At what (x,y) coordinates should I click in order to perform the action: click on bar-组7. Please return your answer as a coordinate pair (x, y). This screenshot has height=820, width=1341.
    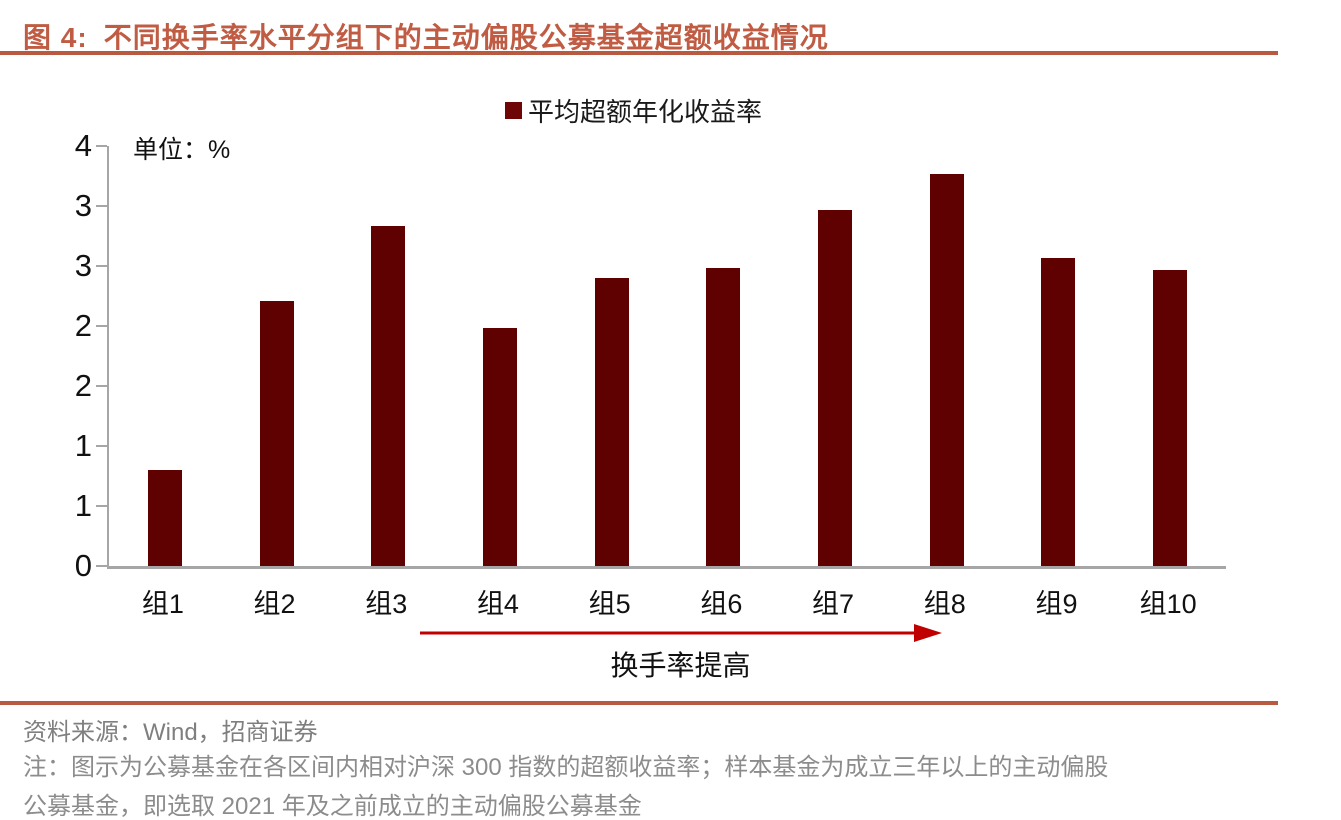
    Looking at the image, I should click on (835, 388).